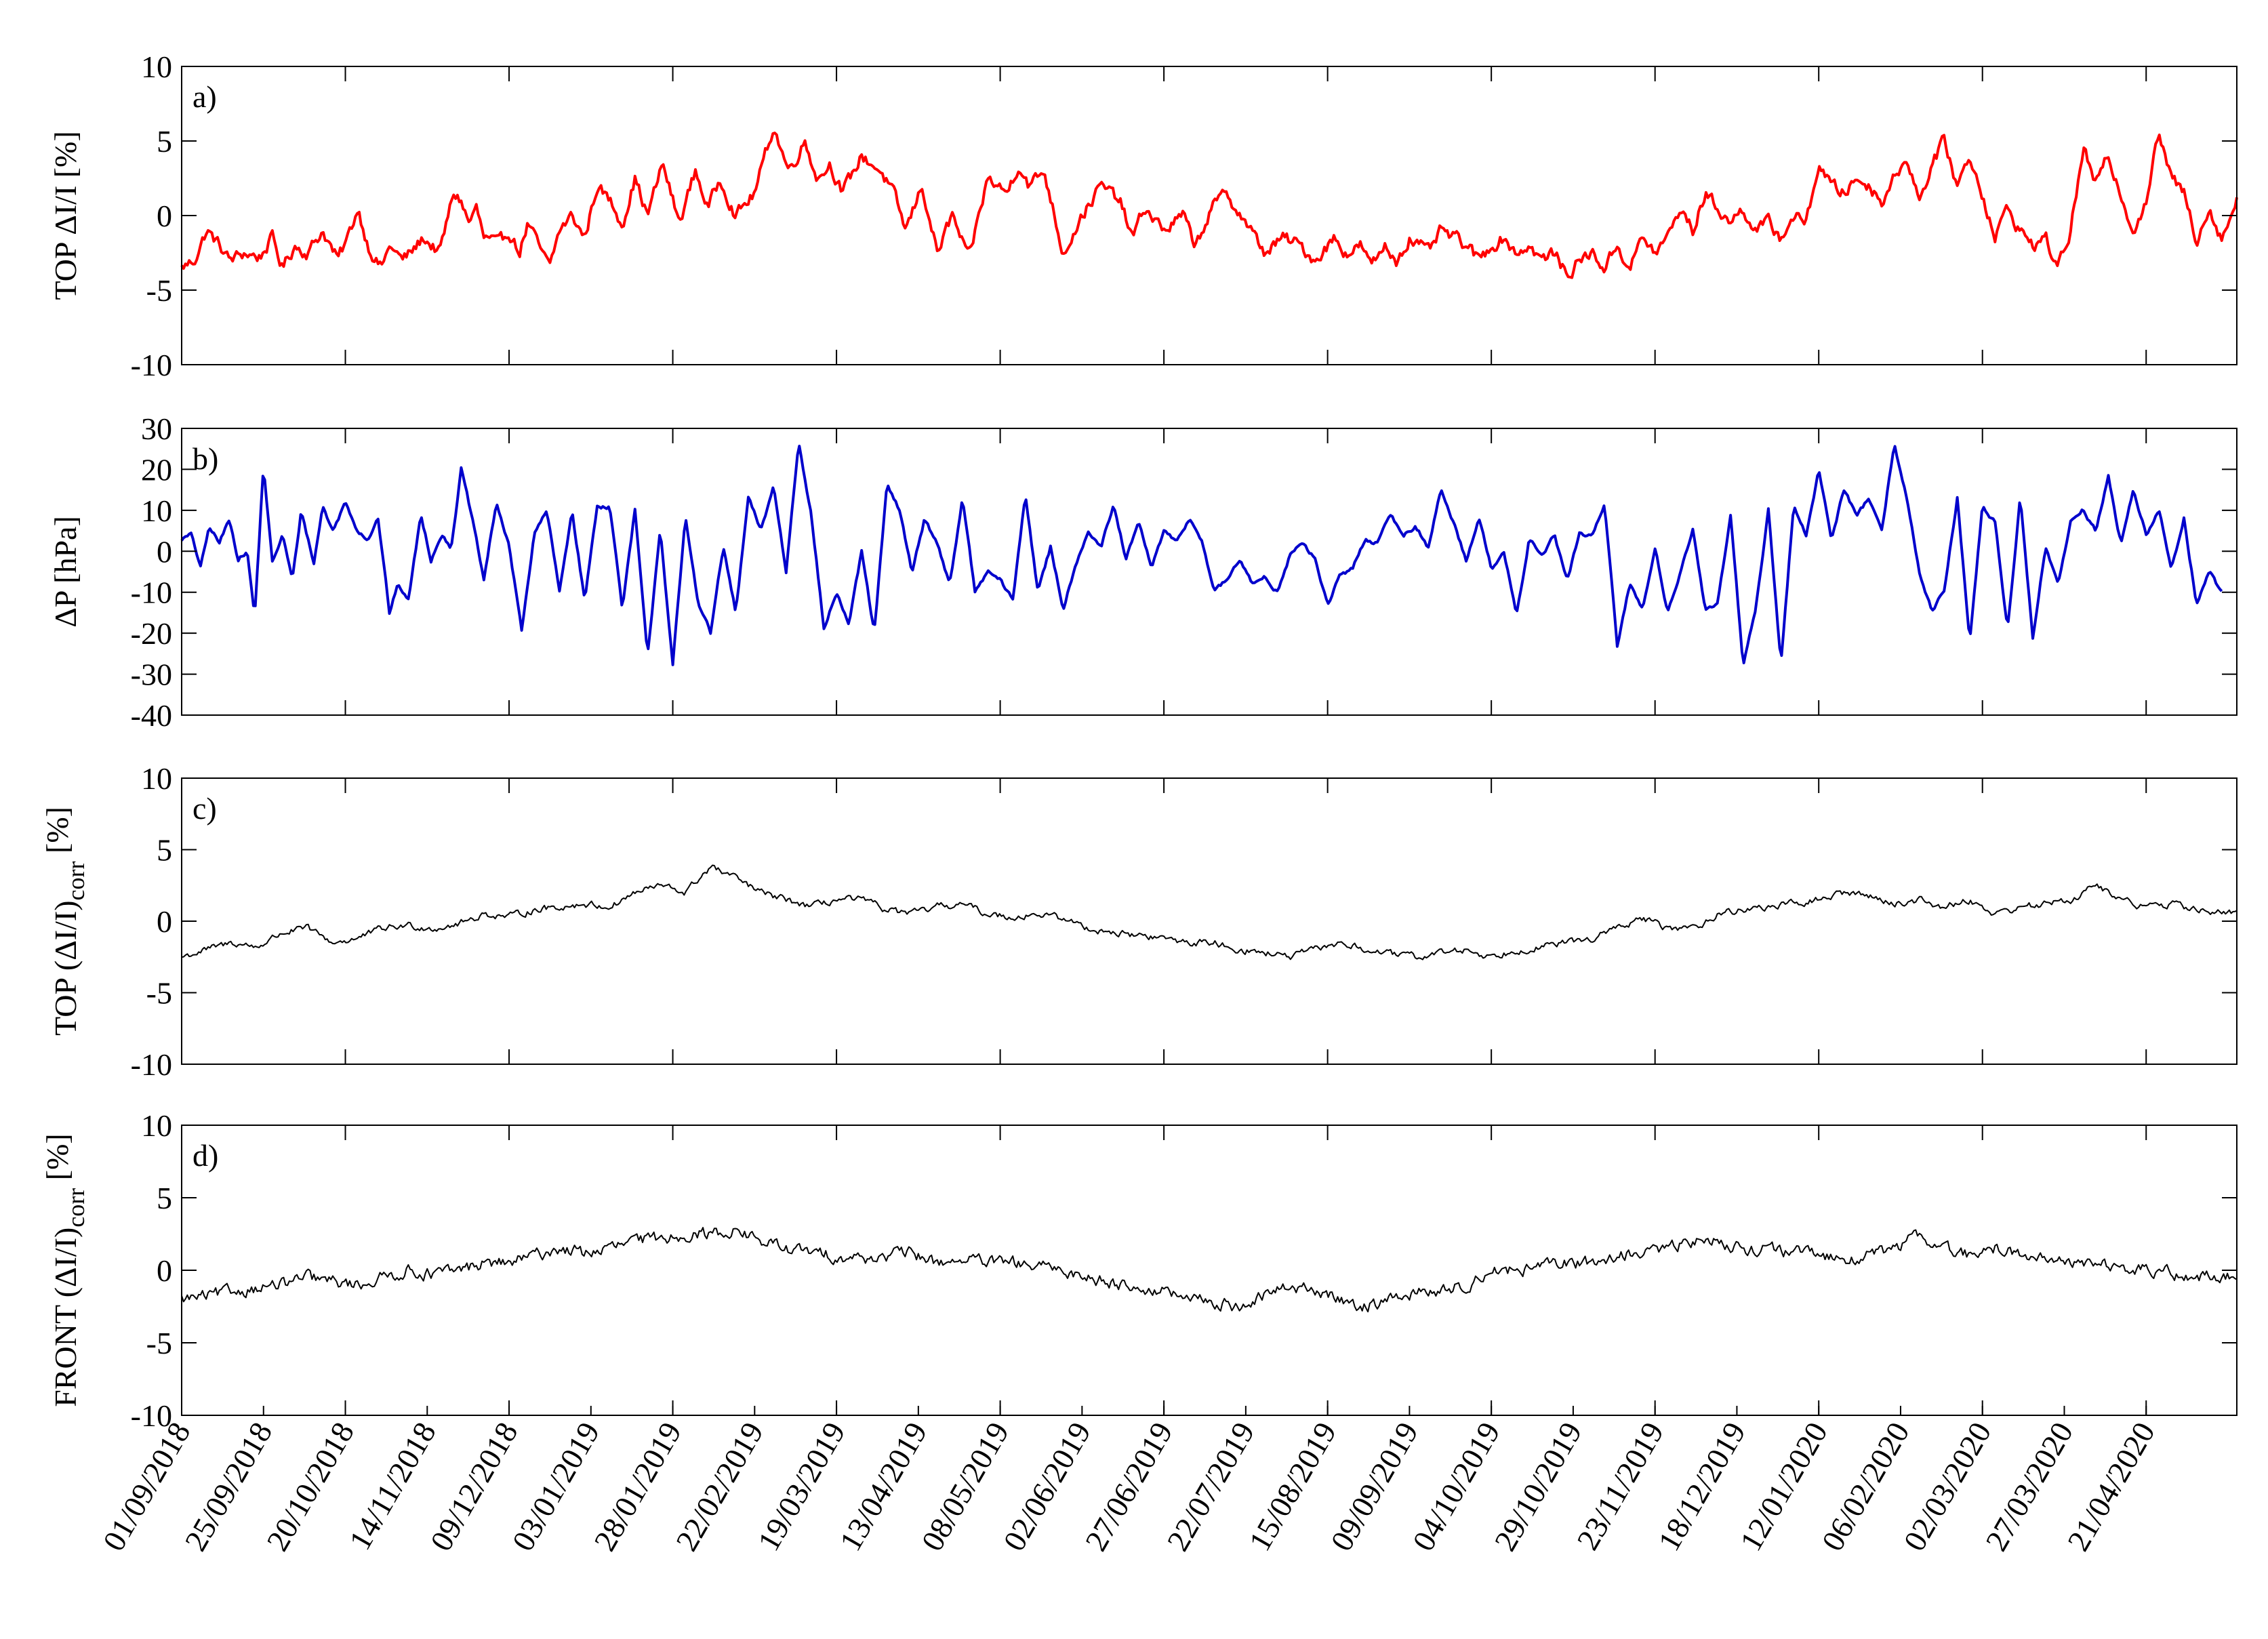 Image resolution: width=2268 pixels, height=1639 pixels. What do you see at coordinates (156, 1125) in the screenshot?
I see `y-tick-label-d: 10` at bounding box center [156, 1125].